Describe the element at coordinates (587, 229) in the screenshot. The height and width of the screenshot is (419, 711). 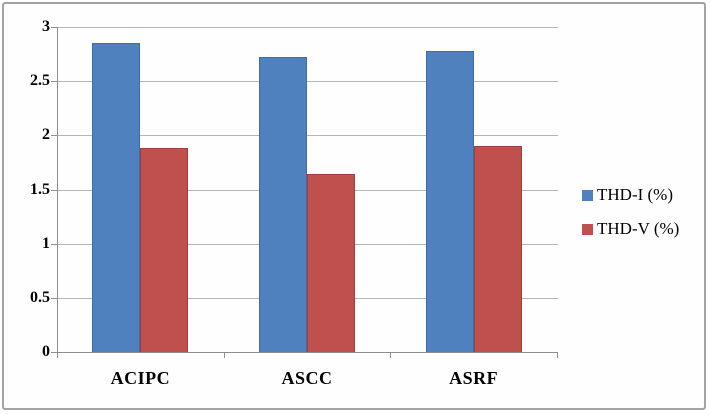
I see `legend-swatch-red-icon` at that location.